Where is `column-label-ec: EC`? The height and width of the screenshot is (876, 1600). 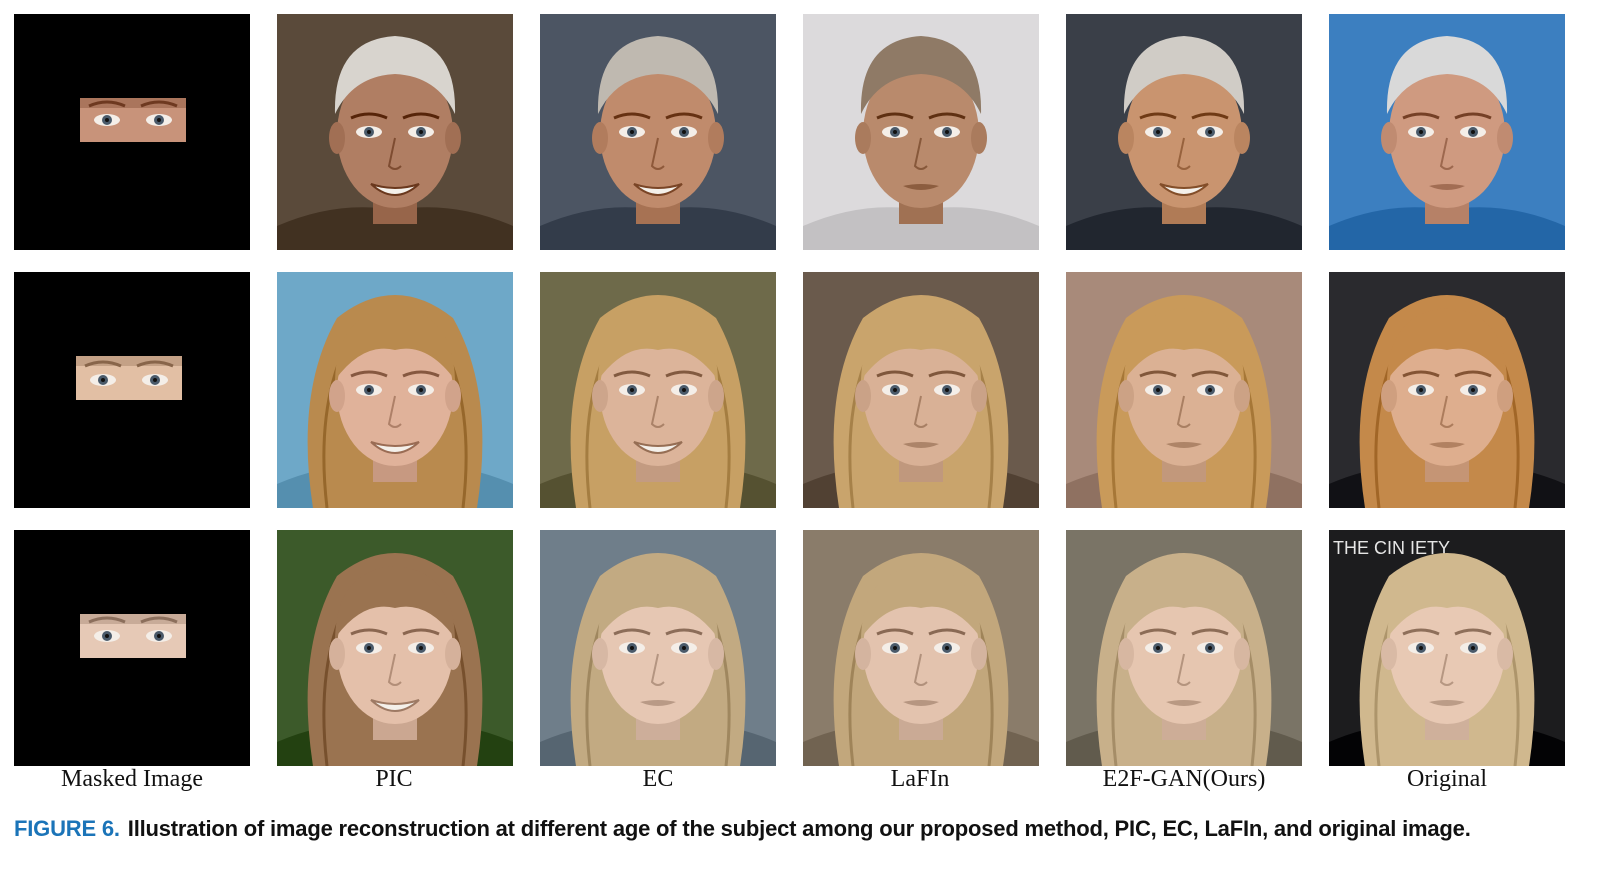 column-label-ec: EC is located at coordinates (658, 779).